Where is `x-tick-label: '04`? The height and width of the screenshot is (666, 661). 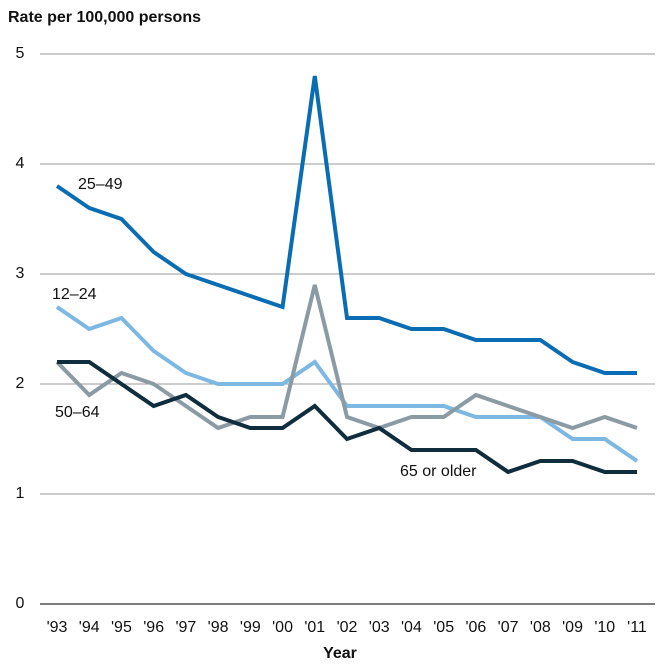
x-tick-label: '04 is located at coordinates (411, 627).